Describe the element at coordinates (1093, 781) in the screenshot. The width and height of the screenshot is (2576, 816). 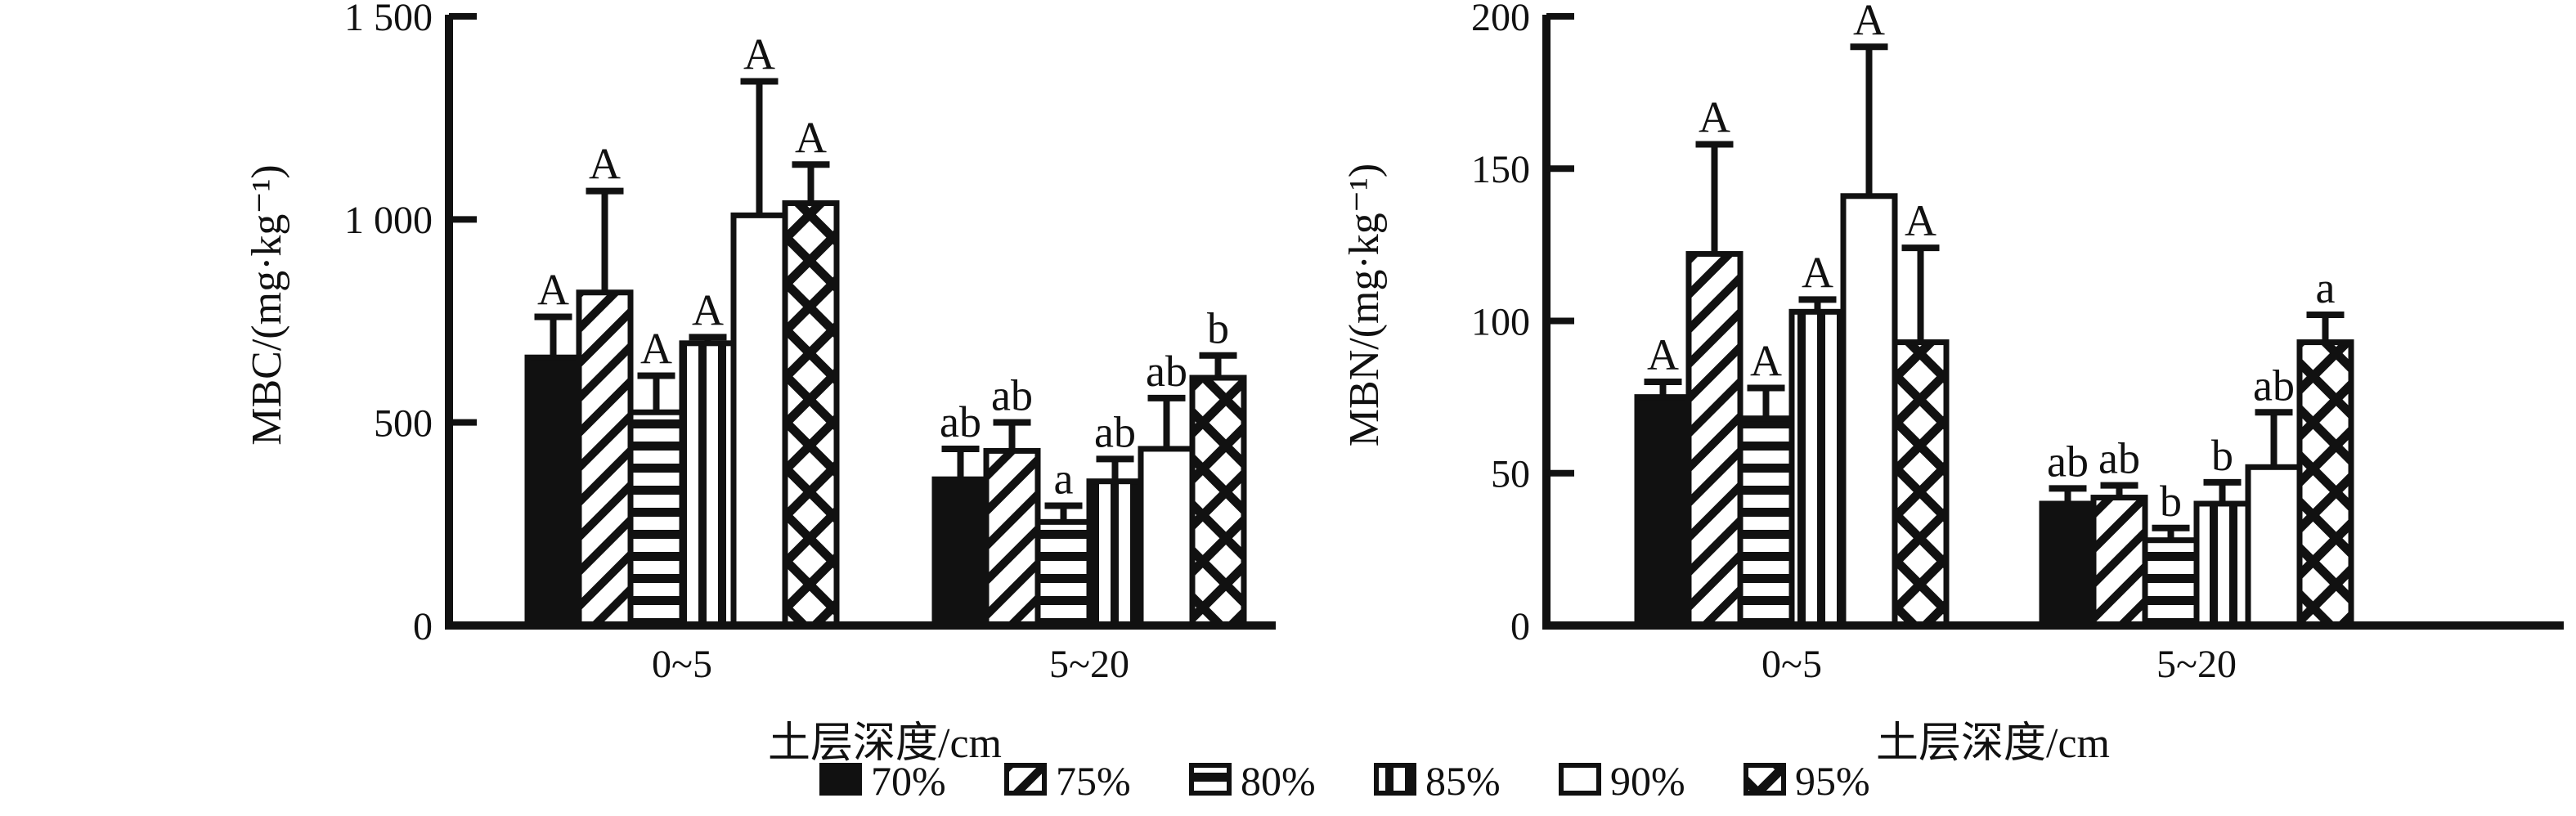
I see `legend-label-75%: 75%` at that location.